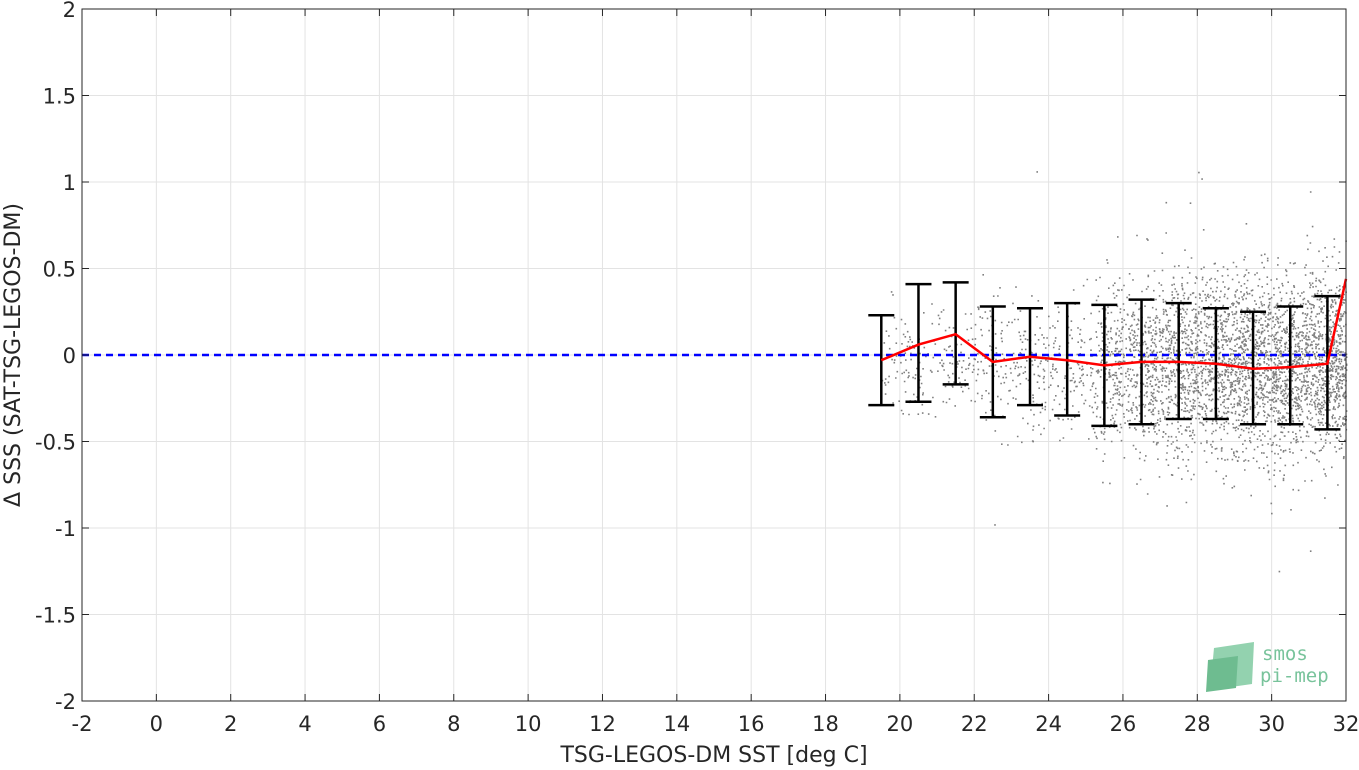 Image resolution: width=1359 pixels, height=770 pixels. What do you see at coordinates (13, 355) in the screenshot?
I see `y-axis-label: Δ SSS (SAT-TSG-LEGOS-DM)` at bounding box center [13, 355].